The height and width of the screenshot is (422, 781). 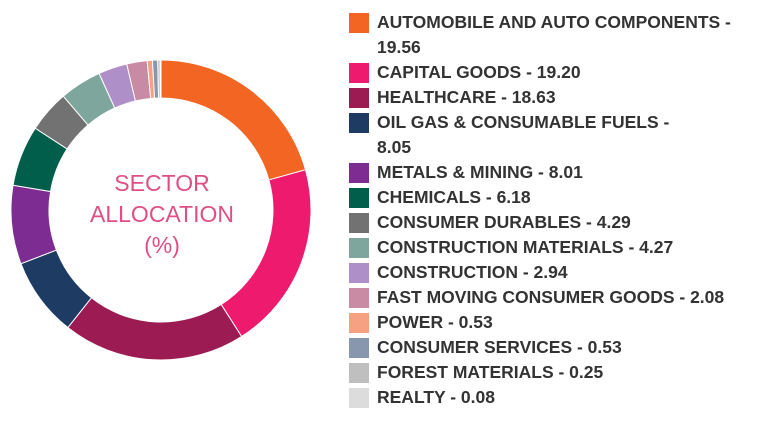 What do you see at coordinates (480, 172) in the screenshot?
I see `legend-label: METALS & MINING - 8.01` at bounding box center [480, 172].